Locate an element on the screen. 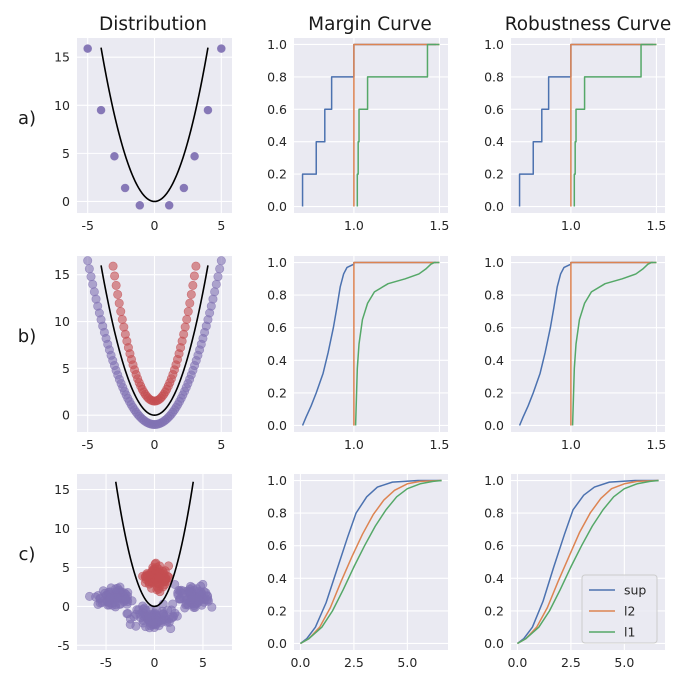 Image resolution: width=692 pixels, height=692 pixels. row-label-a: a) is located at coordinates (27, 118).